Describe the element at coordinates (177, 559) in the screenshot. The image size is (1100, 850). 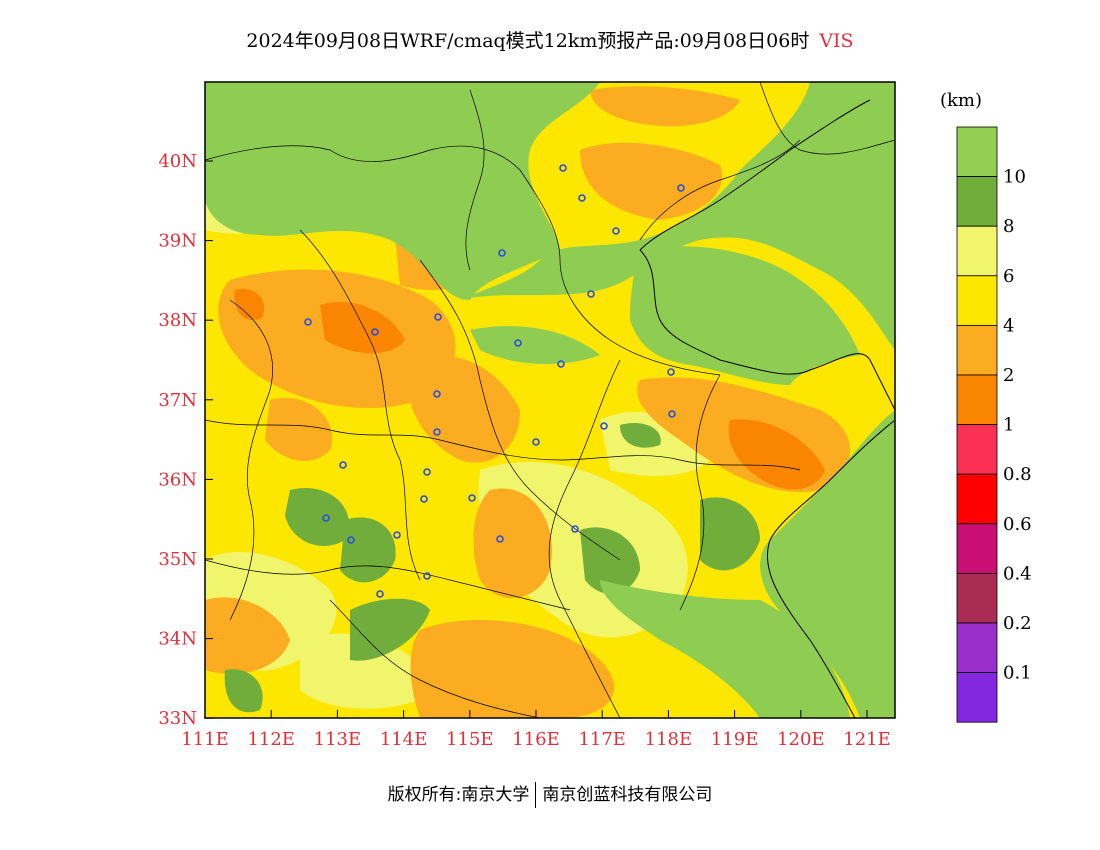
I see `lat-tick-label: 35N` at that location.